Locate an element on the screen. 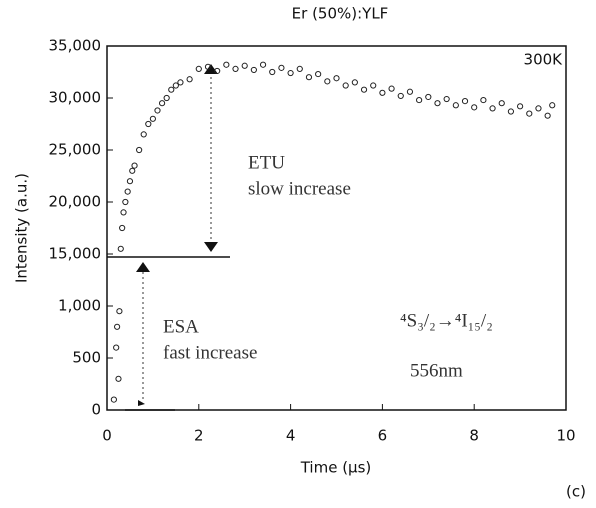 The image size is (596, 508). x-tick-label: 10 is located at coordinates (565, 436).